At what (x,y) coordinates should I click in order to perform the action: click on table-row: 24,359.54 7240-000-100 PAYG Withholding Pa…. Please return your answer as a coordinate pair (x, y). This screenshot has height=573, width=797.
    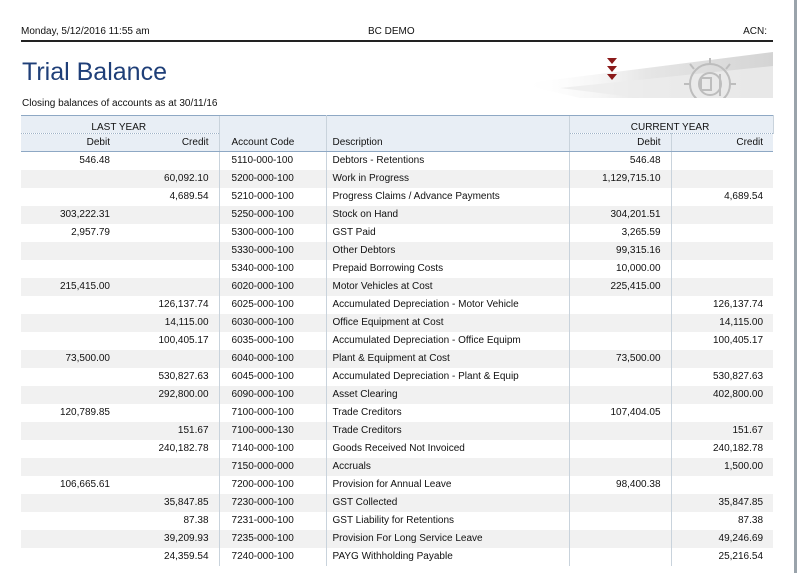
    Looking at the image, I should click on (397, 556).